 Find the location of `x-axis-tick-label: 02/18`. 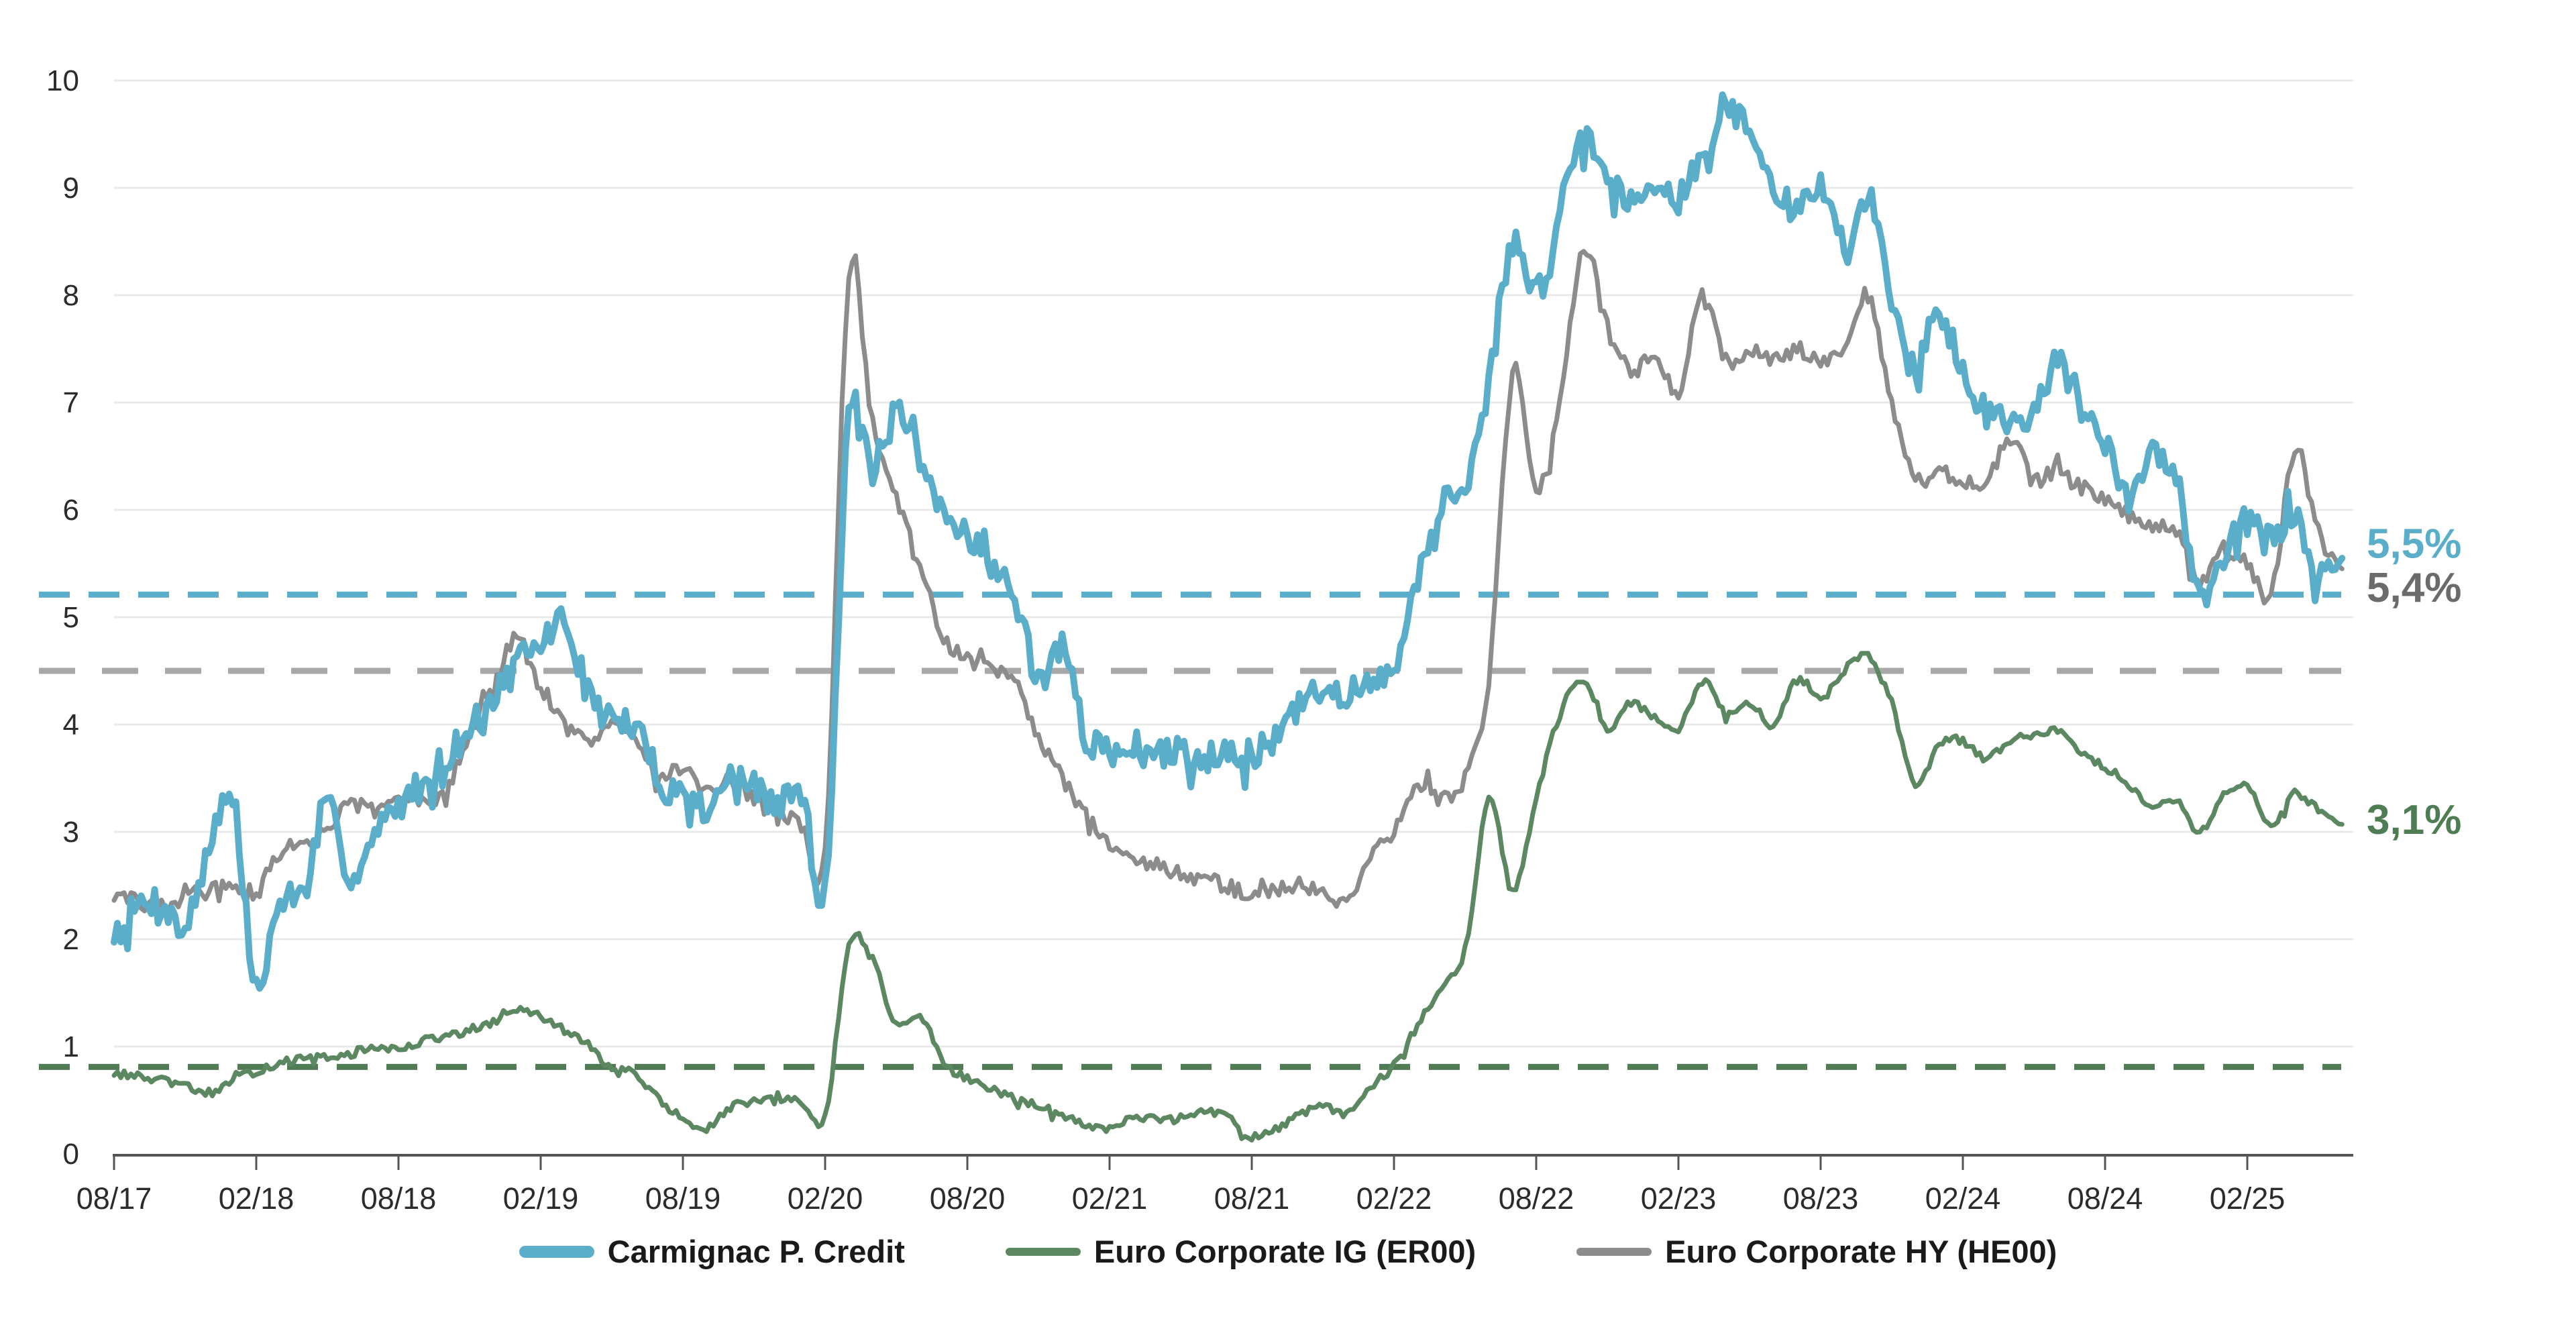

x-axis-tick-label: 02/18 is located at coordinates (256, 1198).